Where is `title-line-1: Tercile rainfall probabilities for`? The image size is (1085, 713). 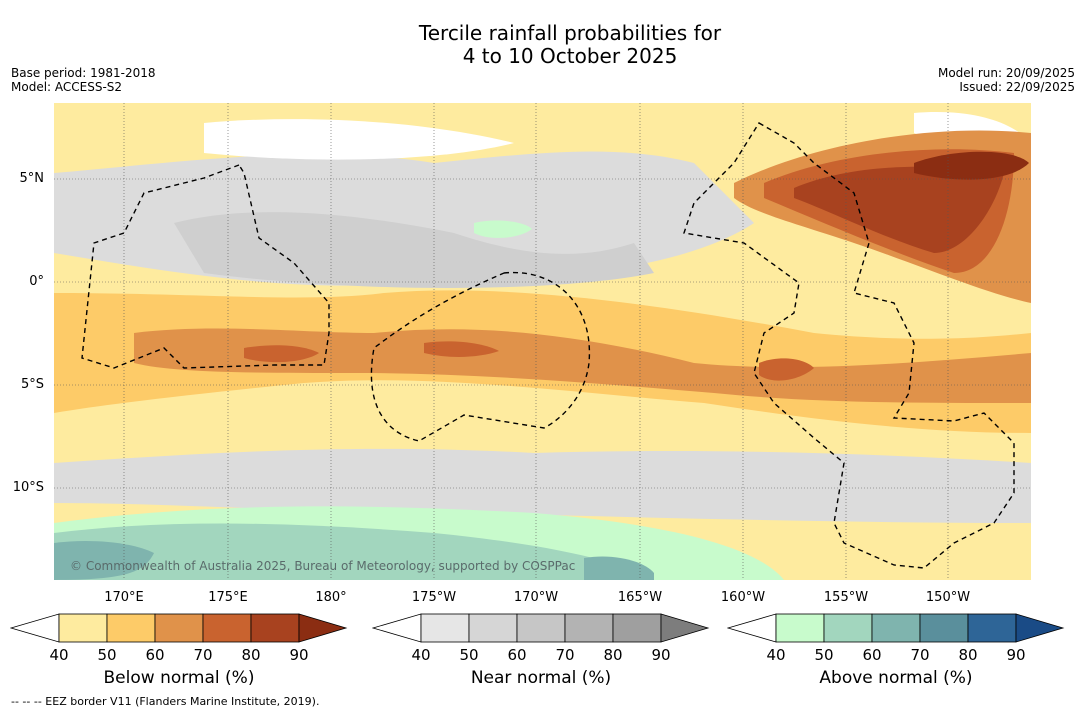
title-line-1: Tercile rainfall probabilities for is located at coordinates (570, 33).